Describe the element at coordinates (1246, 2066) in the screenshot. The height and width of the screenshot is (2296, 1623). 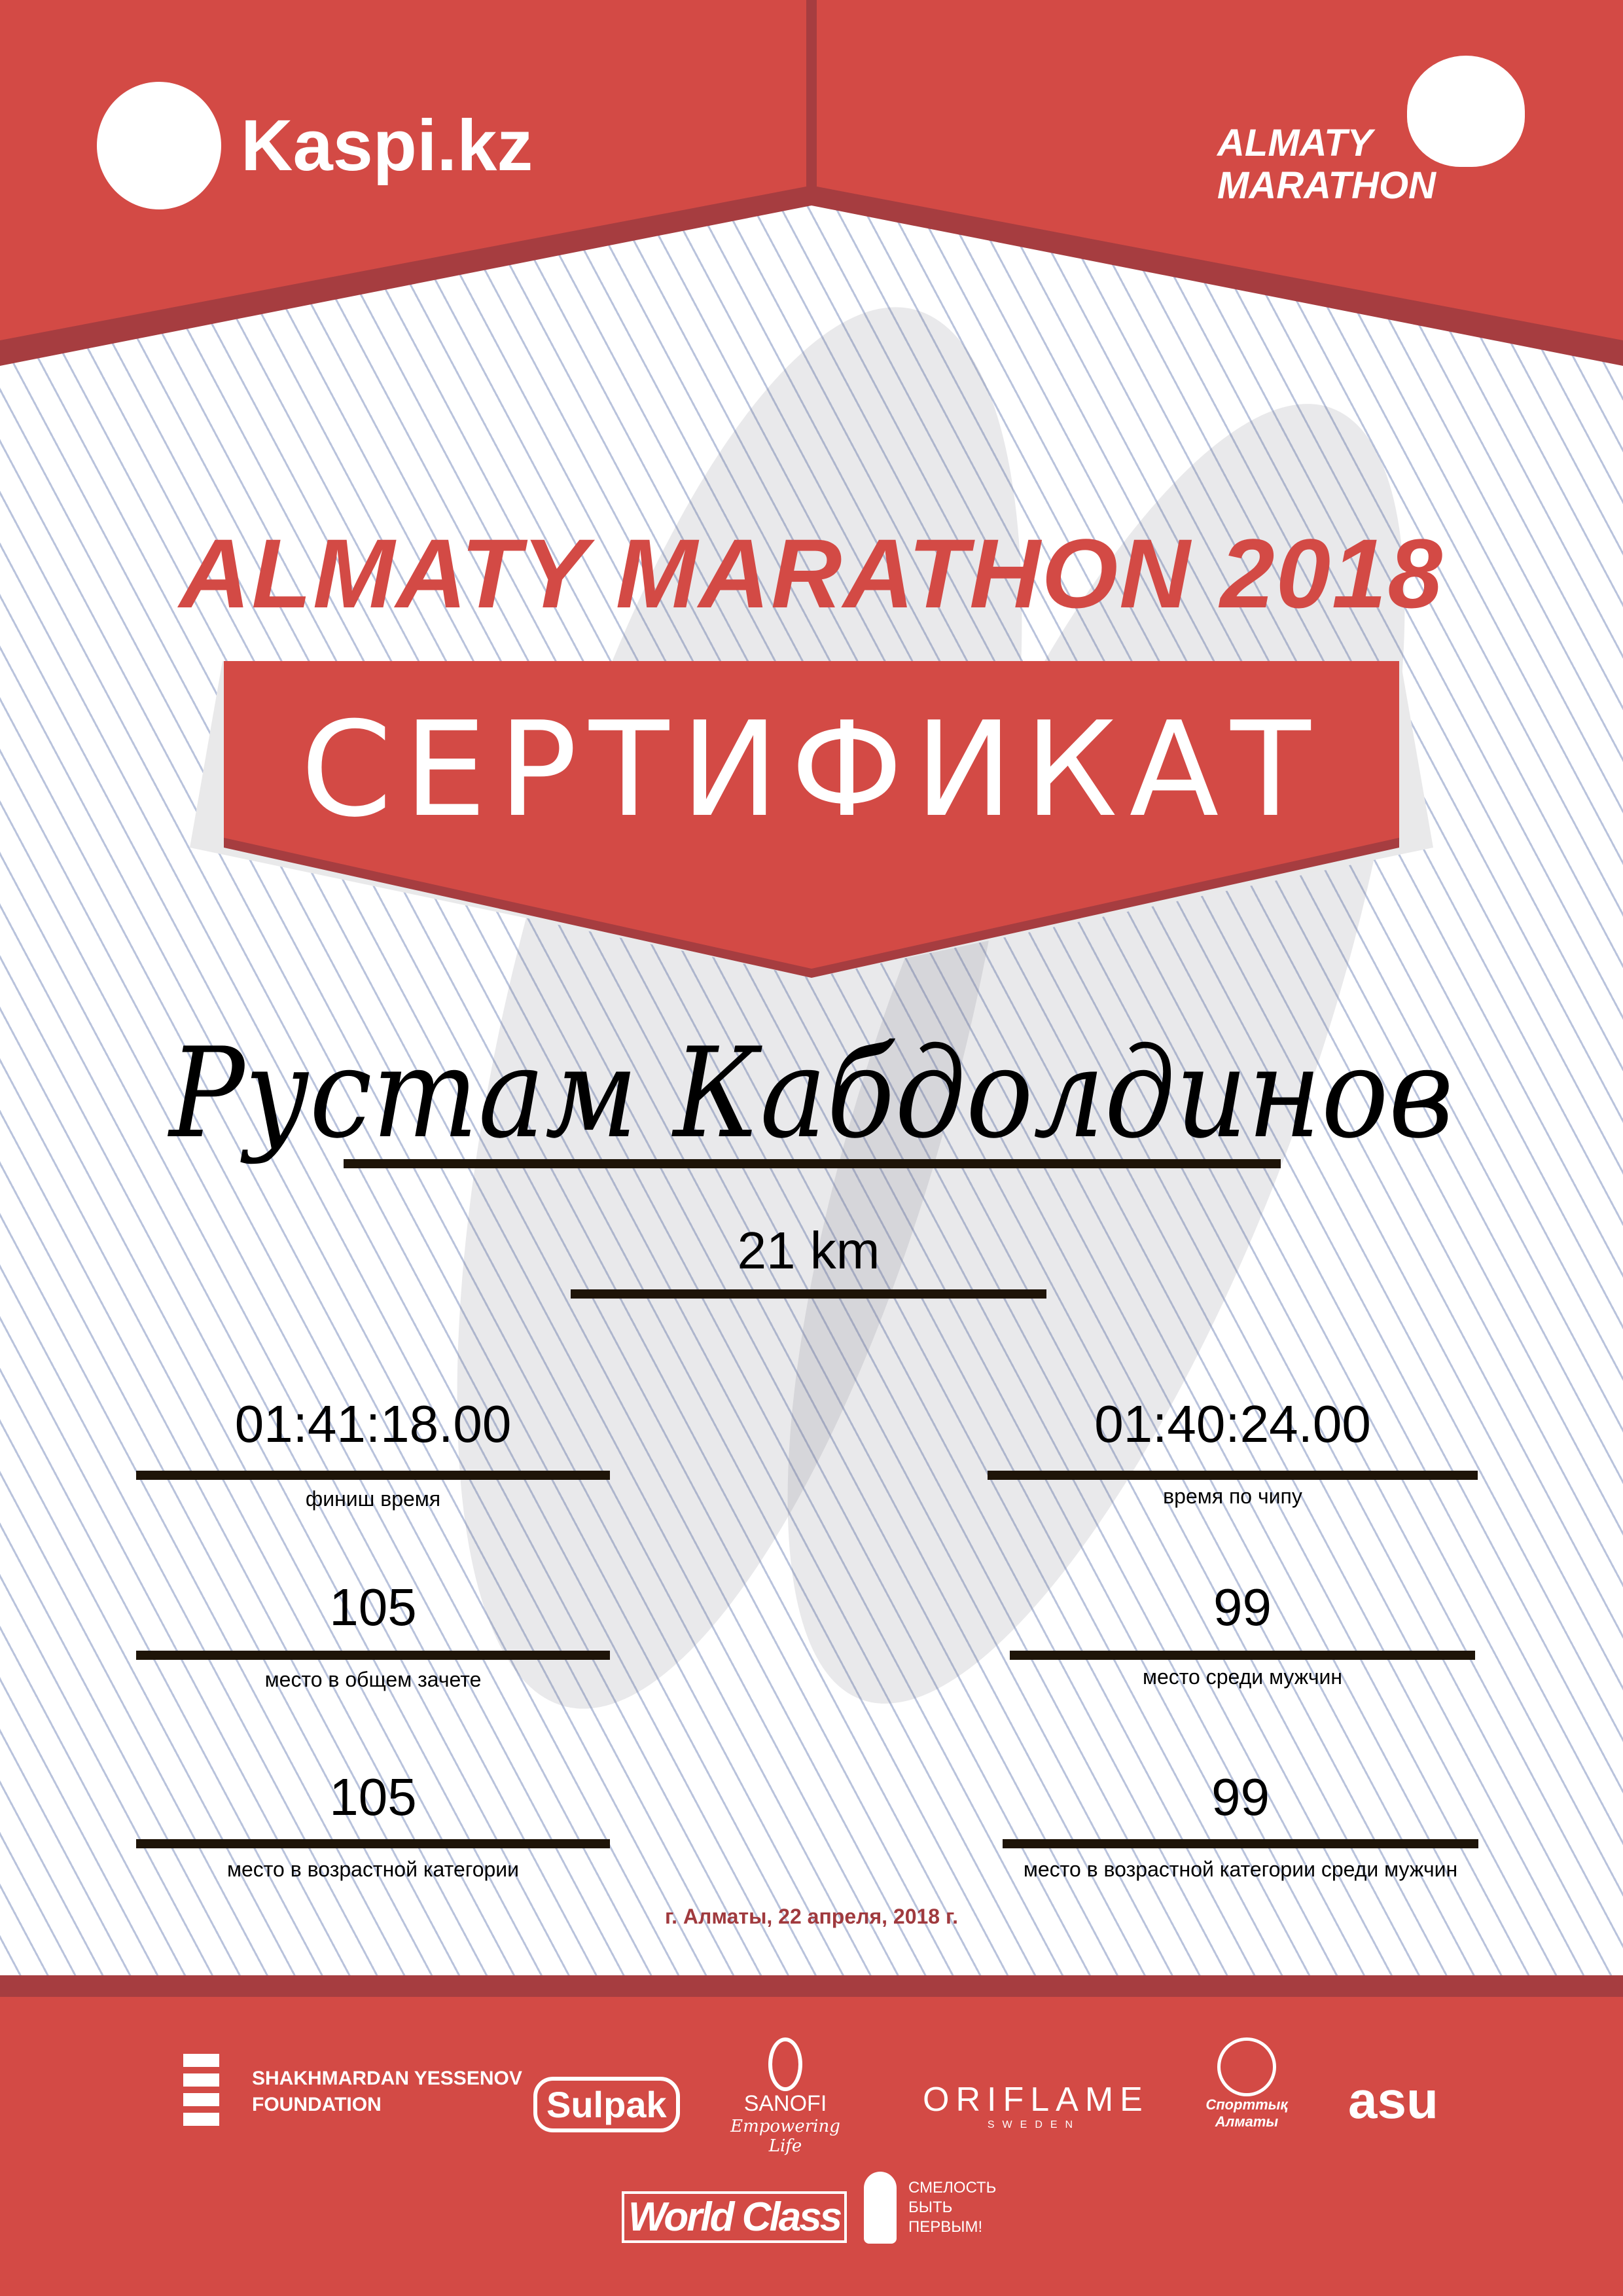
I see `sport-almaty-emblem` at that location.